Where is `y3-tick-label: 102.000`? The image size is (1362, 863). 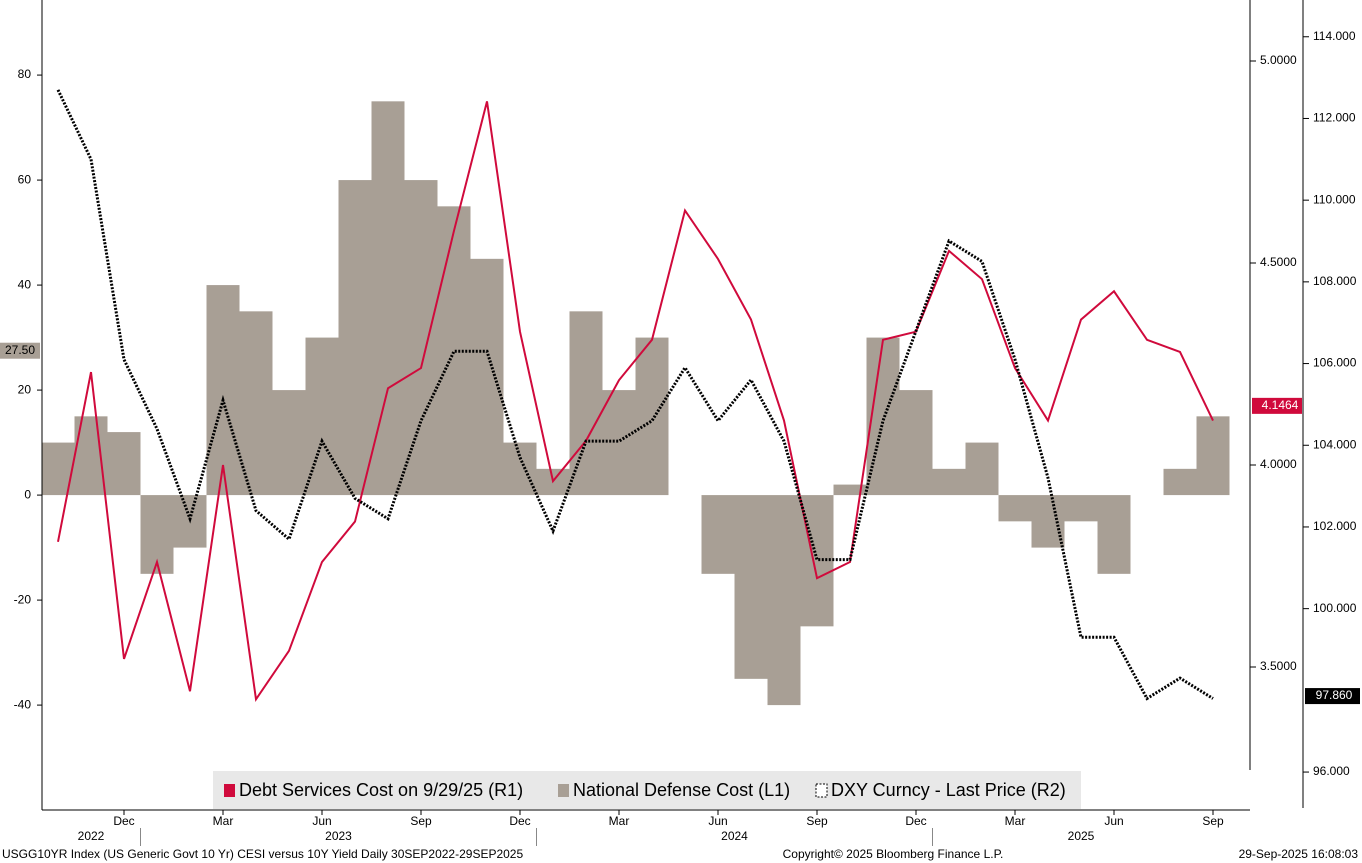 y3-tick-label: 102.000 is located at coordinates (1335, 526).